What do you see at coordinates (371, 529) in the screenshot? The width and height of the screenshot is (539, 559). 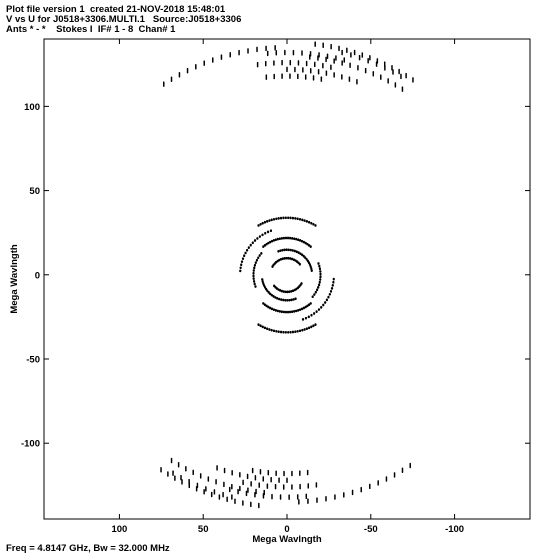 I see `x-tick-label: -50` at bounding box center [371, 529].